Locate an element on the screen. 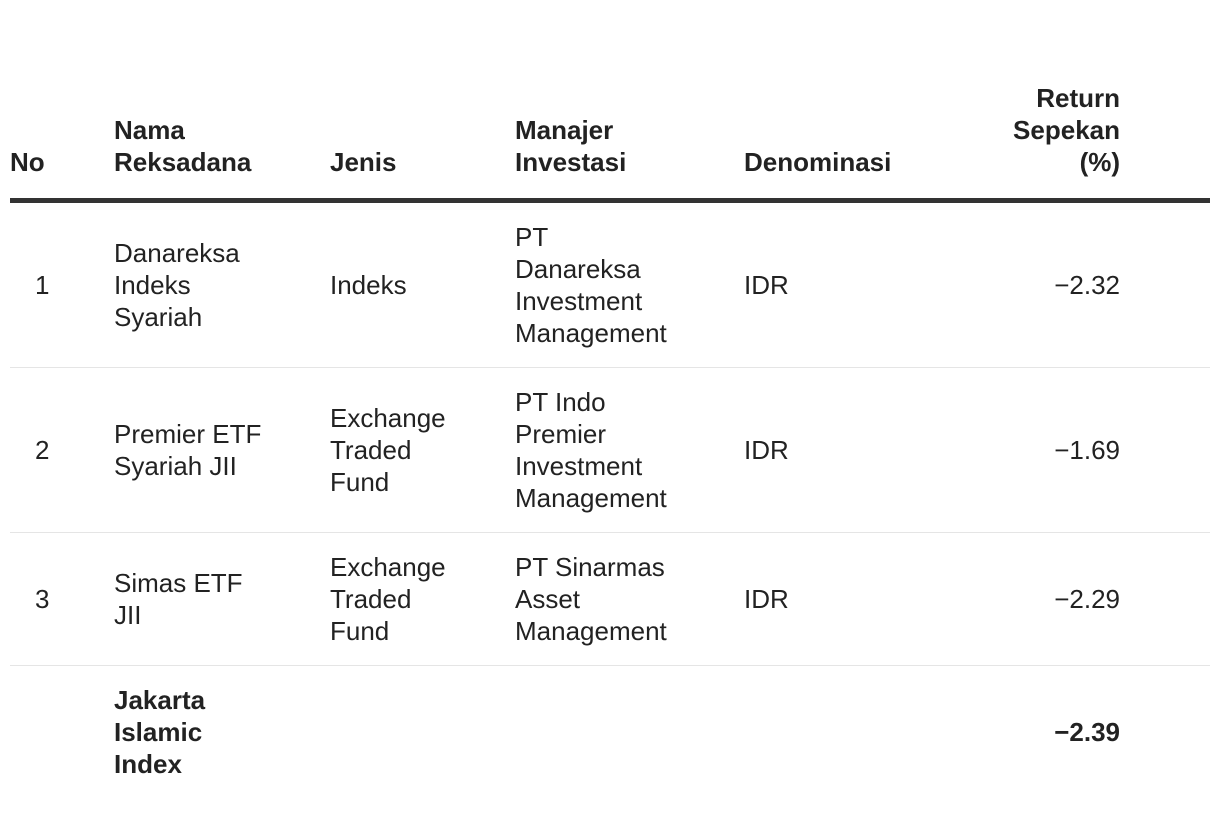 This screenshot has width=1220, height=834. header-nama-reksadana: Nama Reksadana is located at coordinates (222, 135).